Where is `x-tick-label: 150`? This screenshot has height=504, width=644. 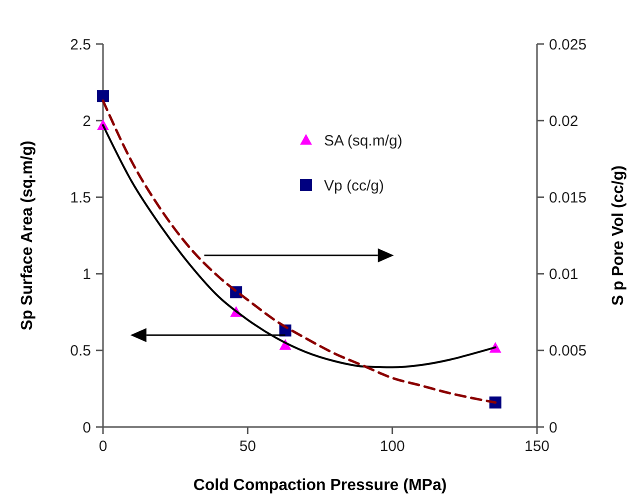 x-tick-label: 150 is located at coordinates (537, 446).